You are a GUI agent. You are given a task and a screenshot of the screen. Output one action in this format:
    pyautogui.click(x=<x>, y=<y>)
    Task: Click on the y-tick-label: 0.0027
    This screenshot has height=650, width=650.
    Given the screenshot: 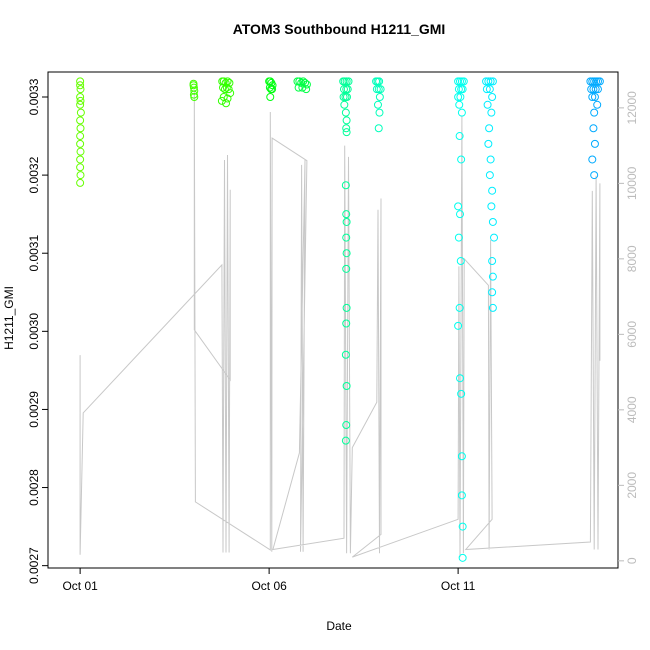 What is the action you would take?
    pyautogui.click(x=34, y=565)
    